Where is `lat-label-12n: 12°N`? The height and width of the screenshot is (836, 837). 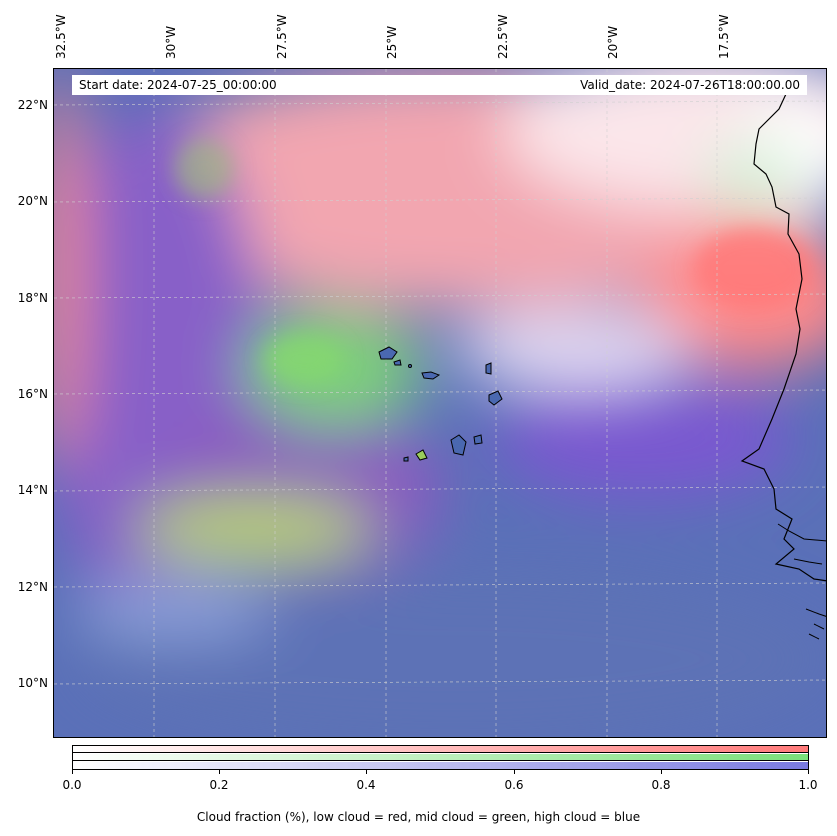
lat-label-12n: 12°N is located at coordinates (32, 587).